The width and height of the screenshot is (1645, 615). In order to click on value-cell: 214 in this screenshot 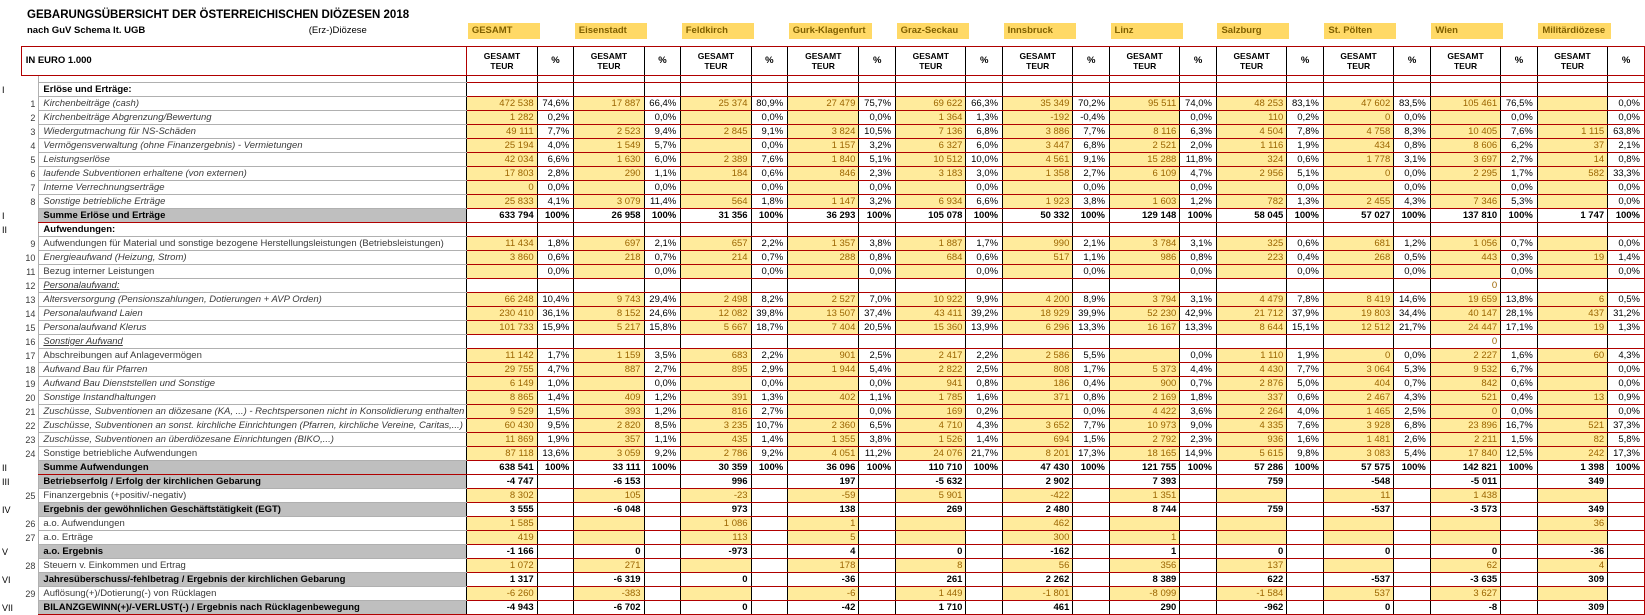, I will do `click(716, 257)`.